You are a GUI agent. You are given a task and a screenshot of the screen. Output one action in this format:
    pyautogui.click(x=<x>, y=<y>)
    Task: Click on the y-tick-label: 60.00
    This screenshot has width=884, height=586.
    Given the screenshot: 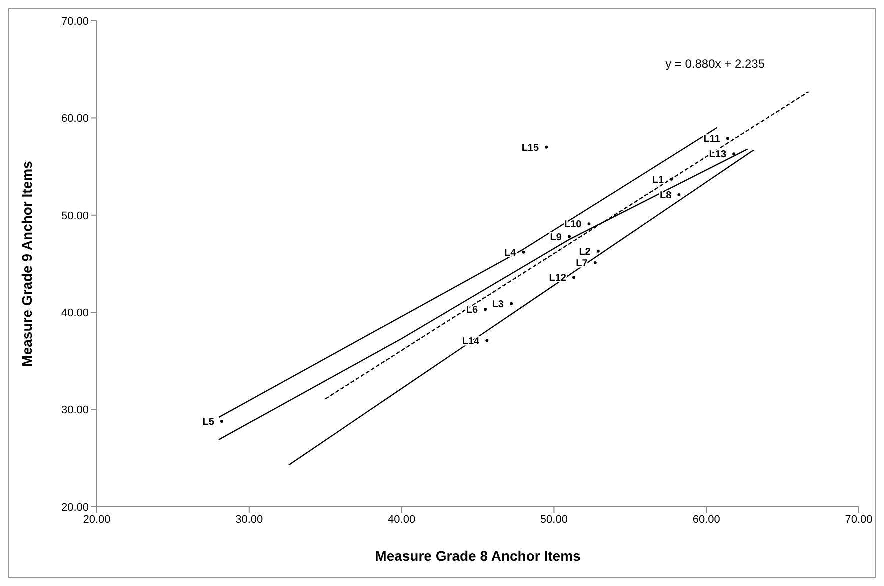 What is the action you would take?
    pyautogui.click(x=75, y=119)
    